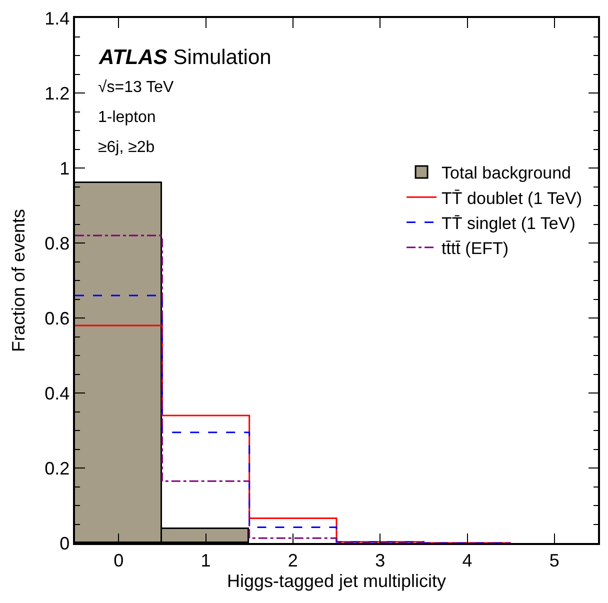 Image resolution: width=608 pixels, height=603 pixels. What do you see at coordinates (507, 173) in the screenshot?
I see `legend-label: Total background` at bounding box center [507, 173].